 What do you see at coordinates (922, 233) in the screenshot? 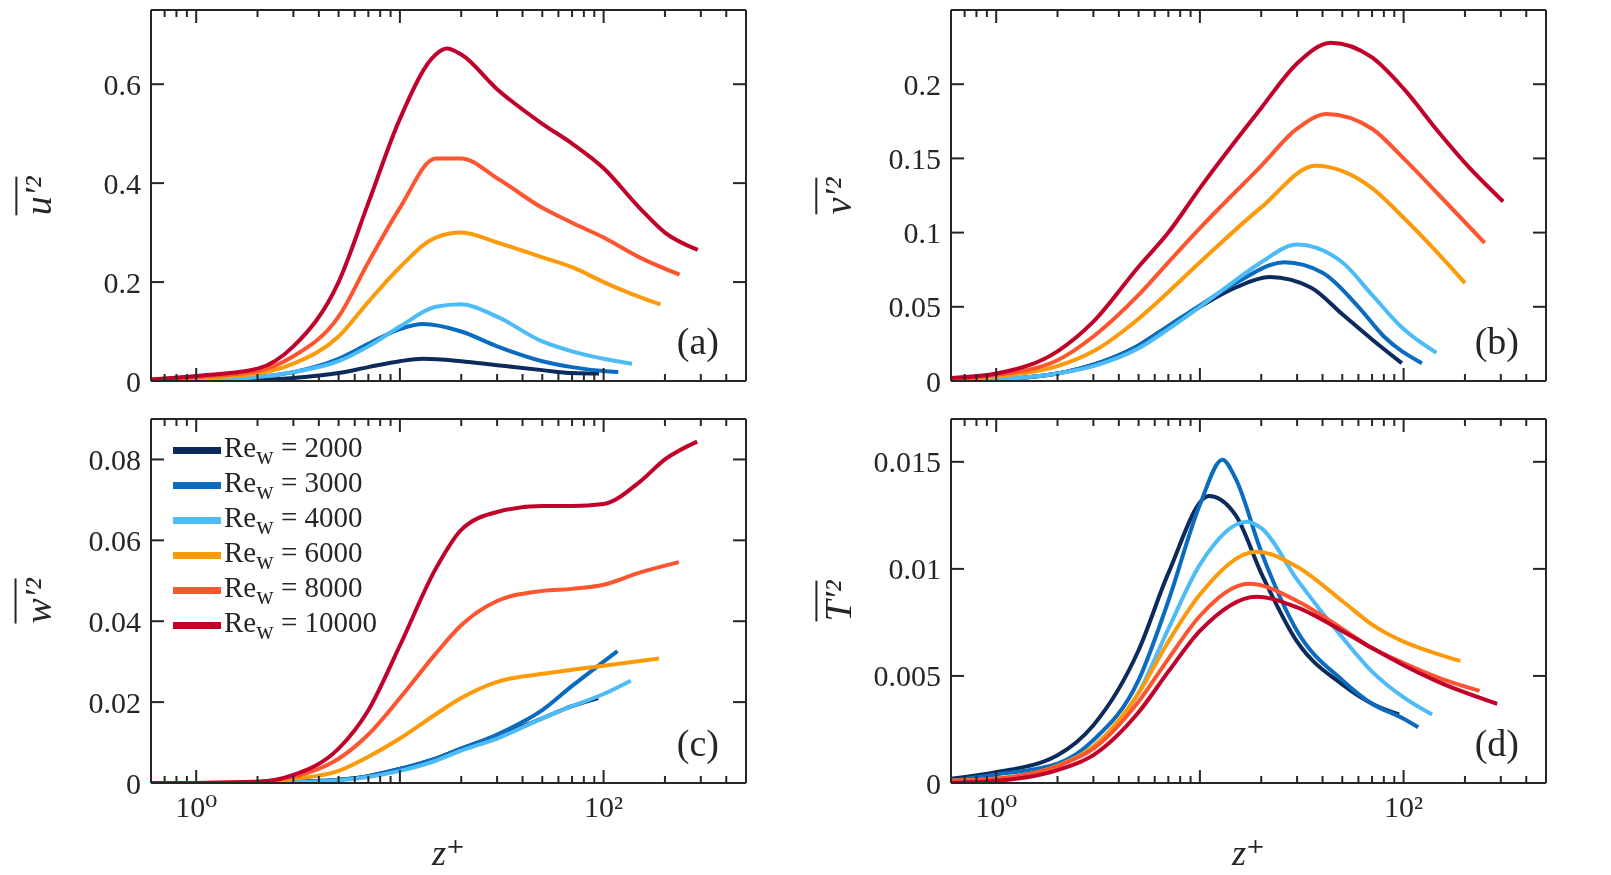
I see `y-tick-label: 0.1` at bounding box center [922, 233].